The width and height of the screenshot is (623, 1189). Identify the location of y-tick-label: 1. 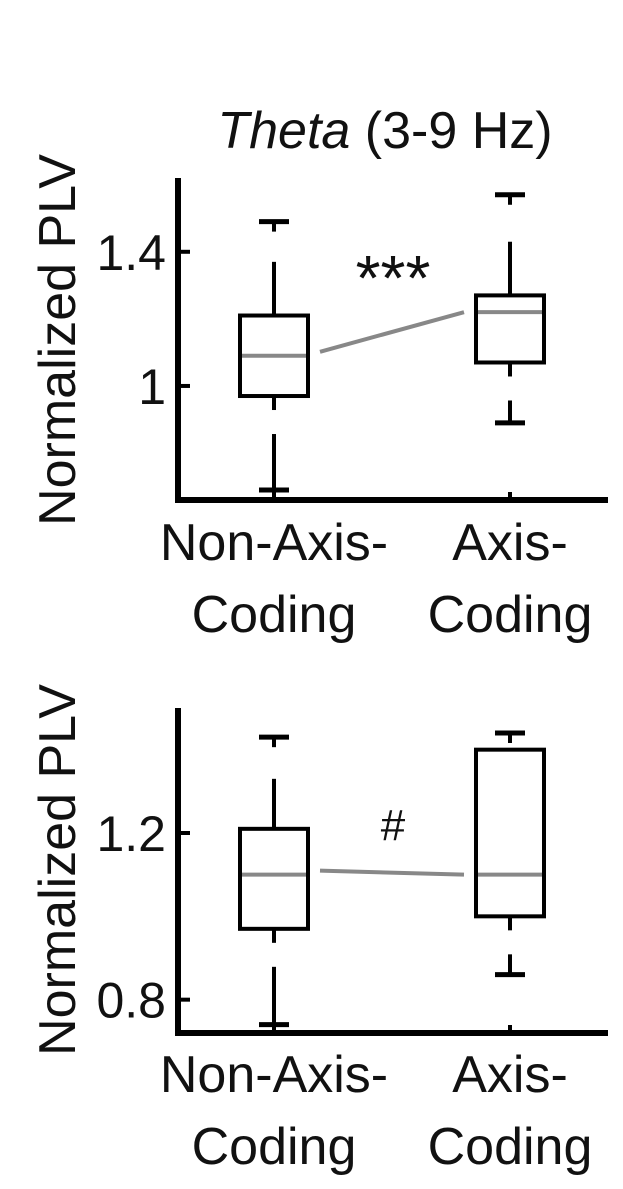
(152, 387).